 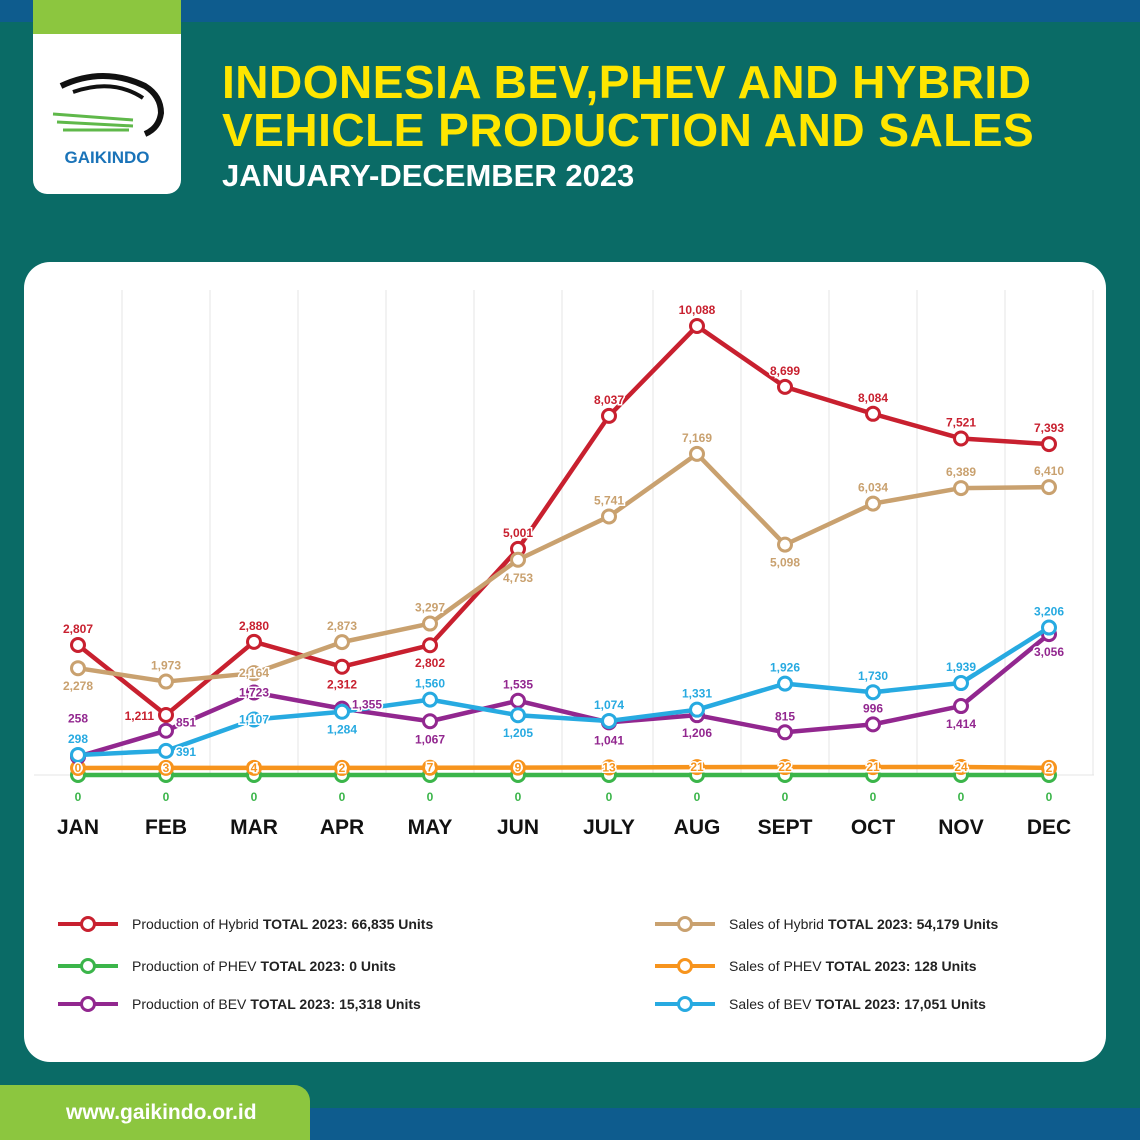 What do you see at coordinates (108, 105) in the screenshot?
I see `car-logo-icon` at bounding box center [108, 105].